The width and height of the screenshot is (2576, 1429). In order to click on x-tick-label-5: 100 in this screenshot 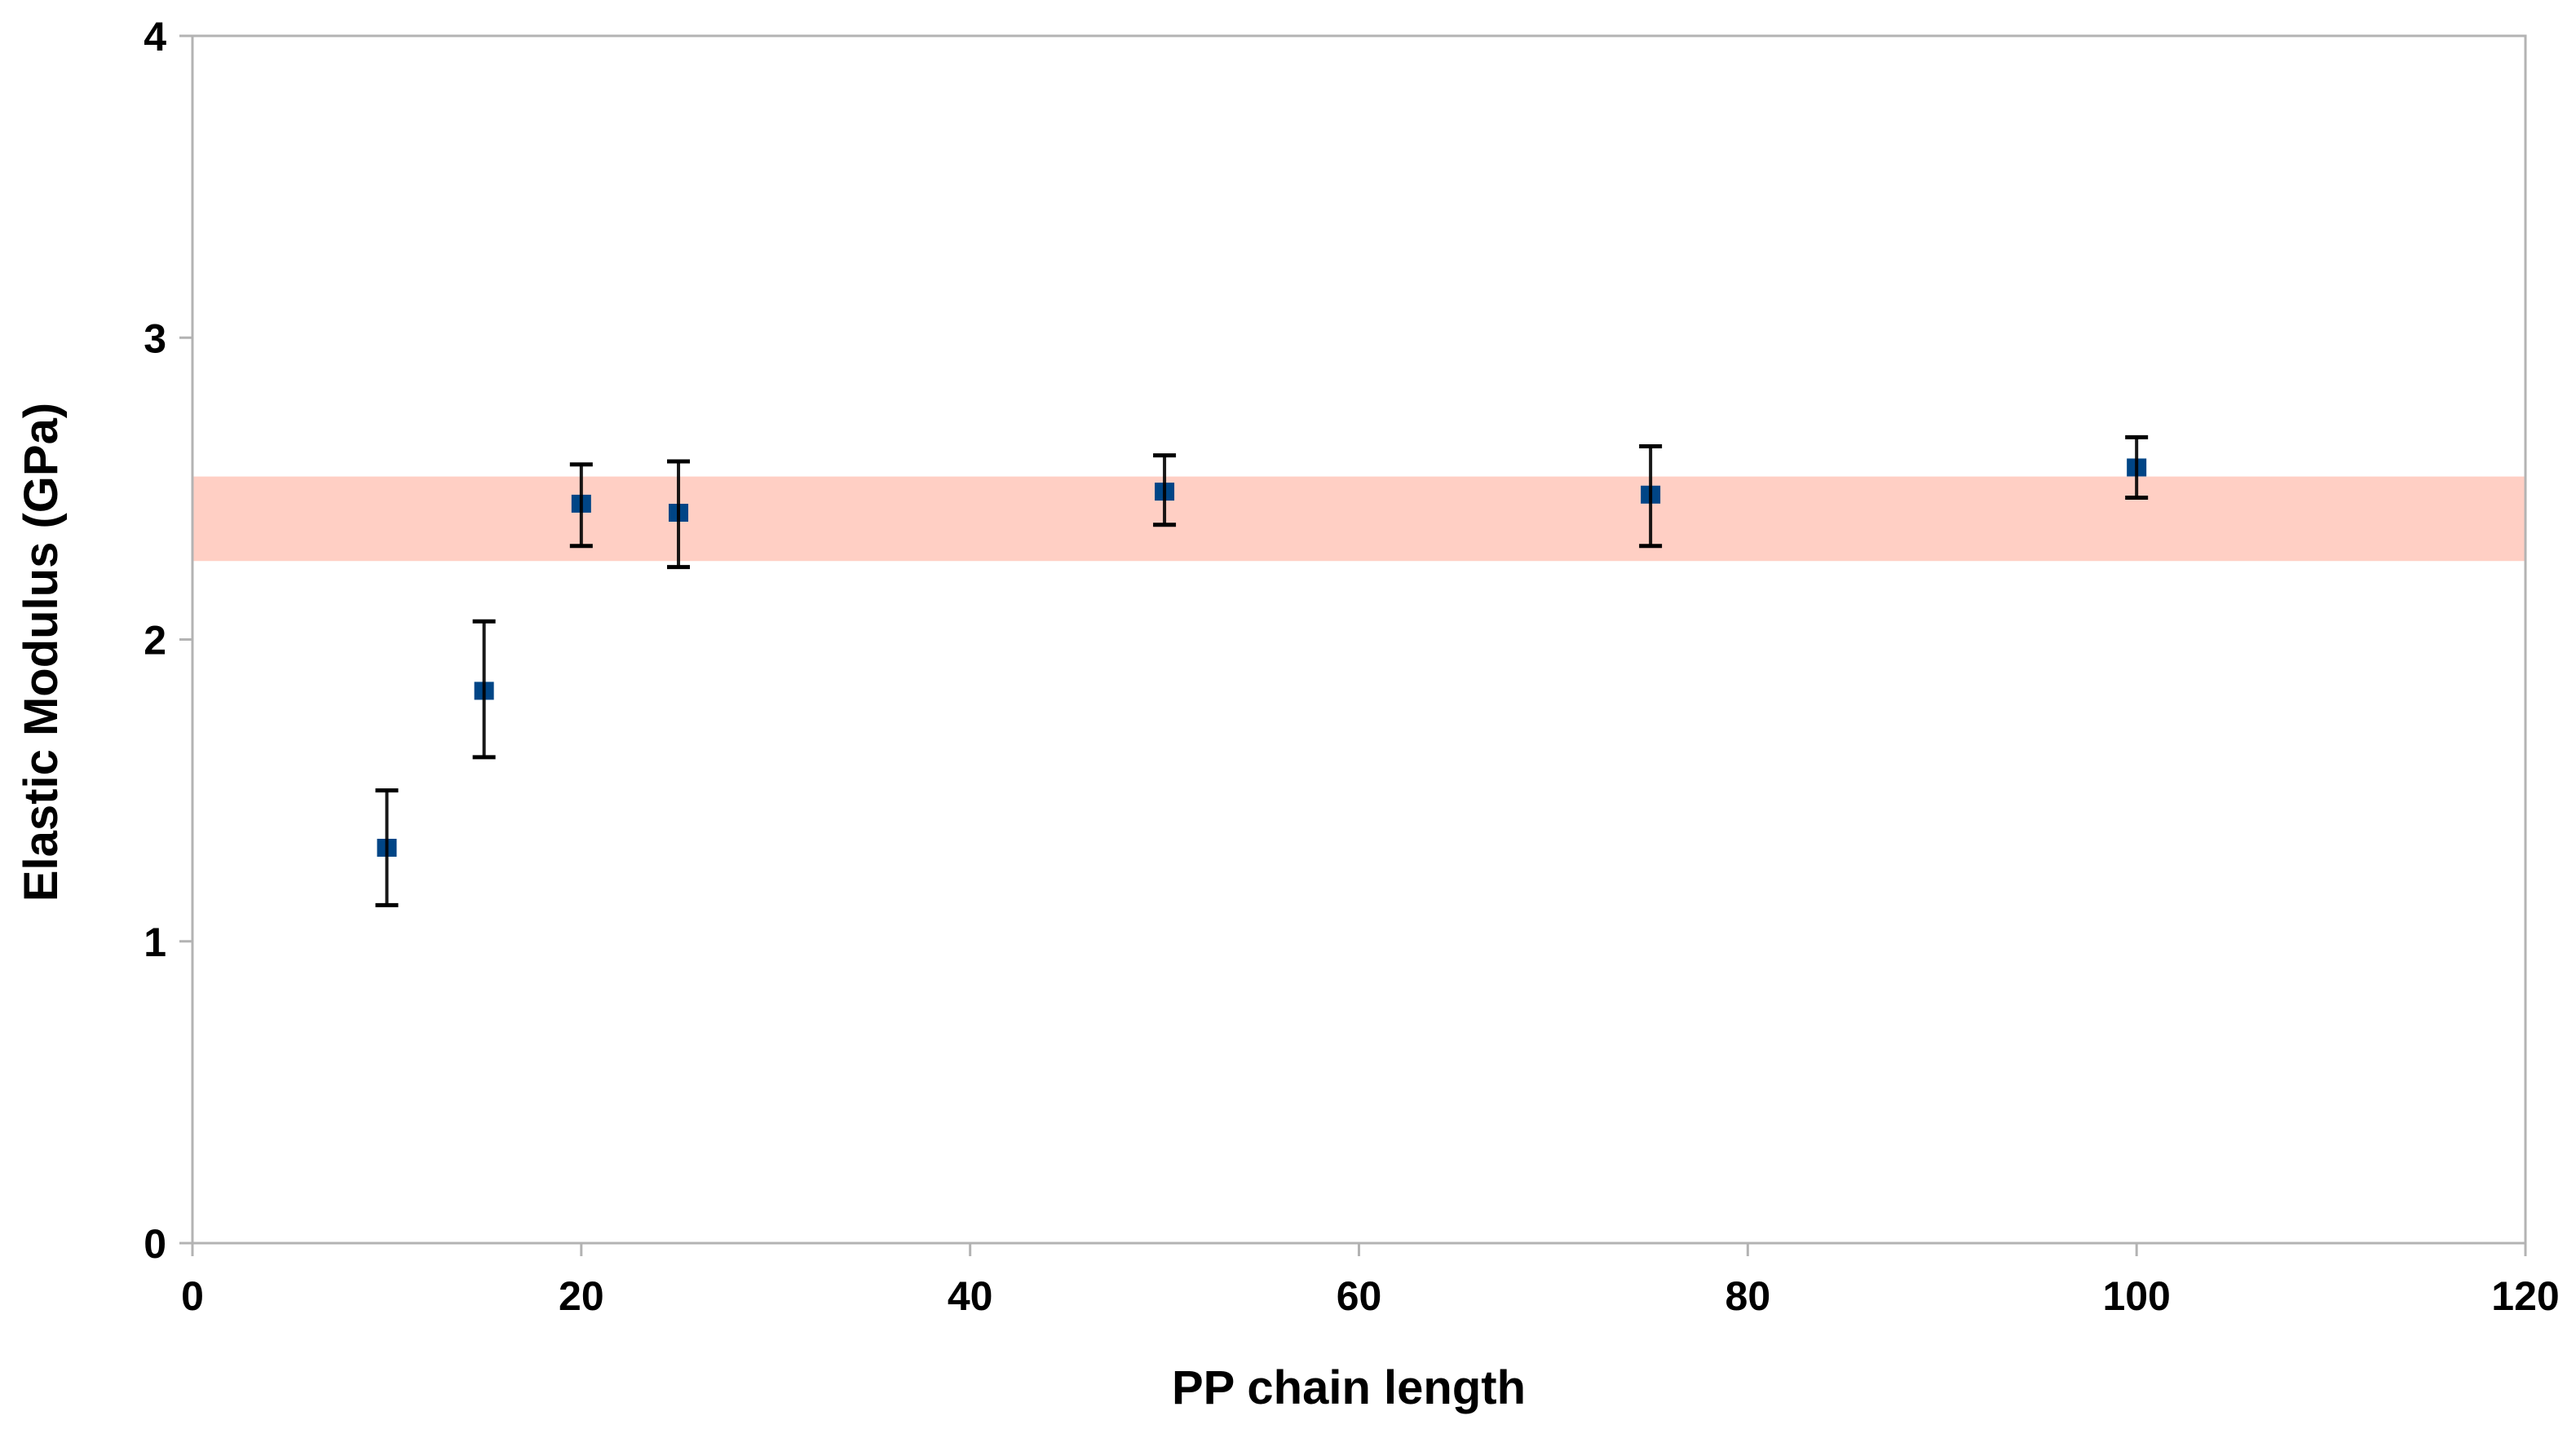, I will do `click(2136, 1296)`.